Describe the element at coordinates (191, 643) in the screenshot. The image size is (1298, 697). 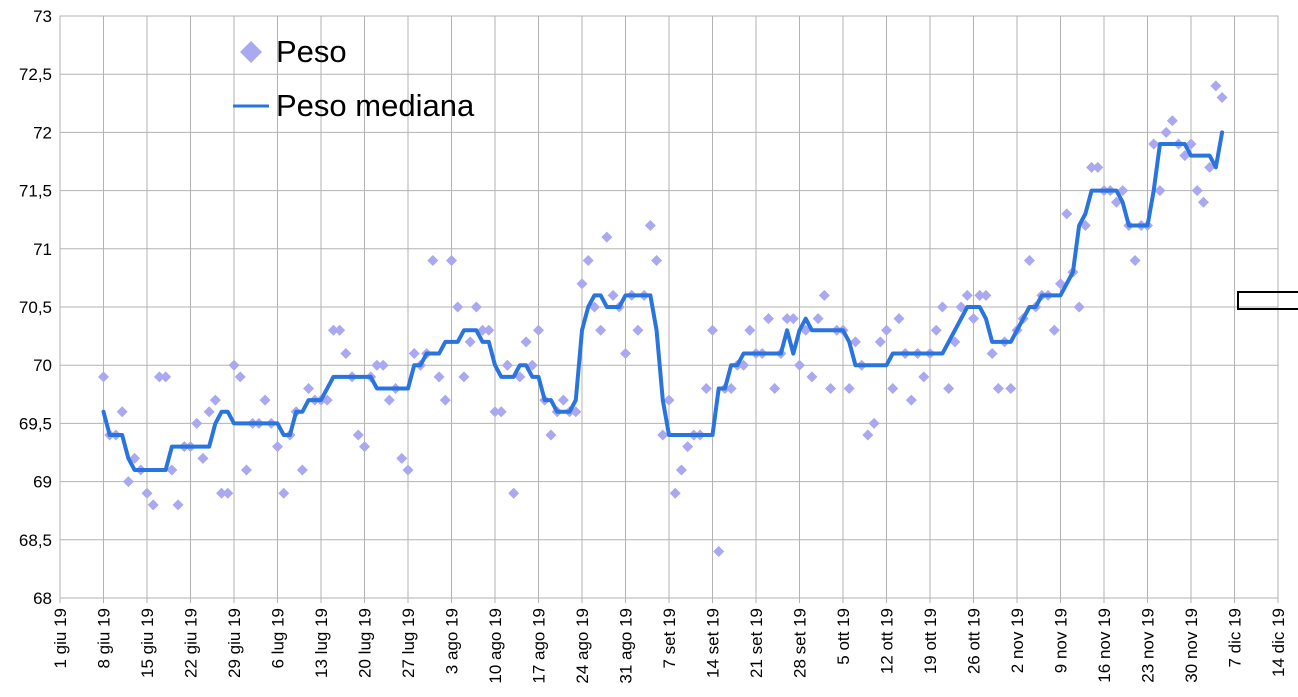
I see `x-tick-label: 22 giu 19` at that location.